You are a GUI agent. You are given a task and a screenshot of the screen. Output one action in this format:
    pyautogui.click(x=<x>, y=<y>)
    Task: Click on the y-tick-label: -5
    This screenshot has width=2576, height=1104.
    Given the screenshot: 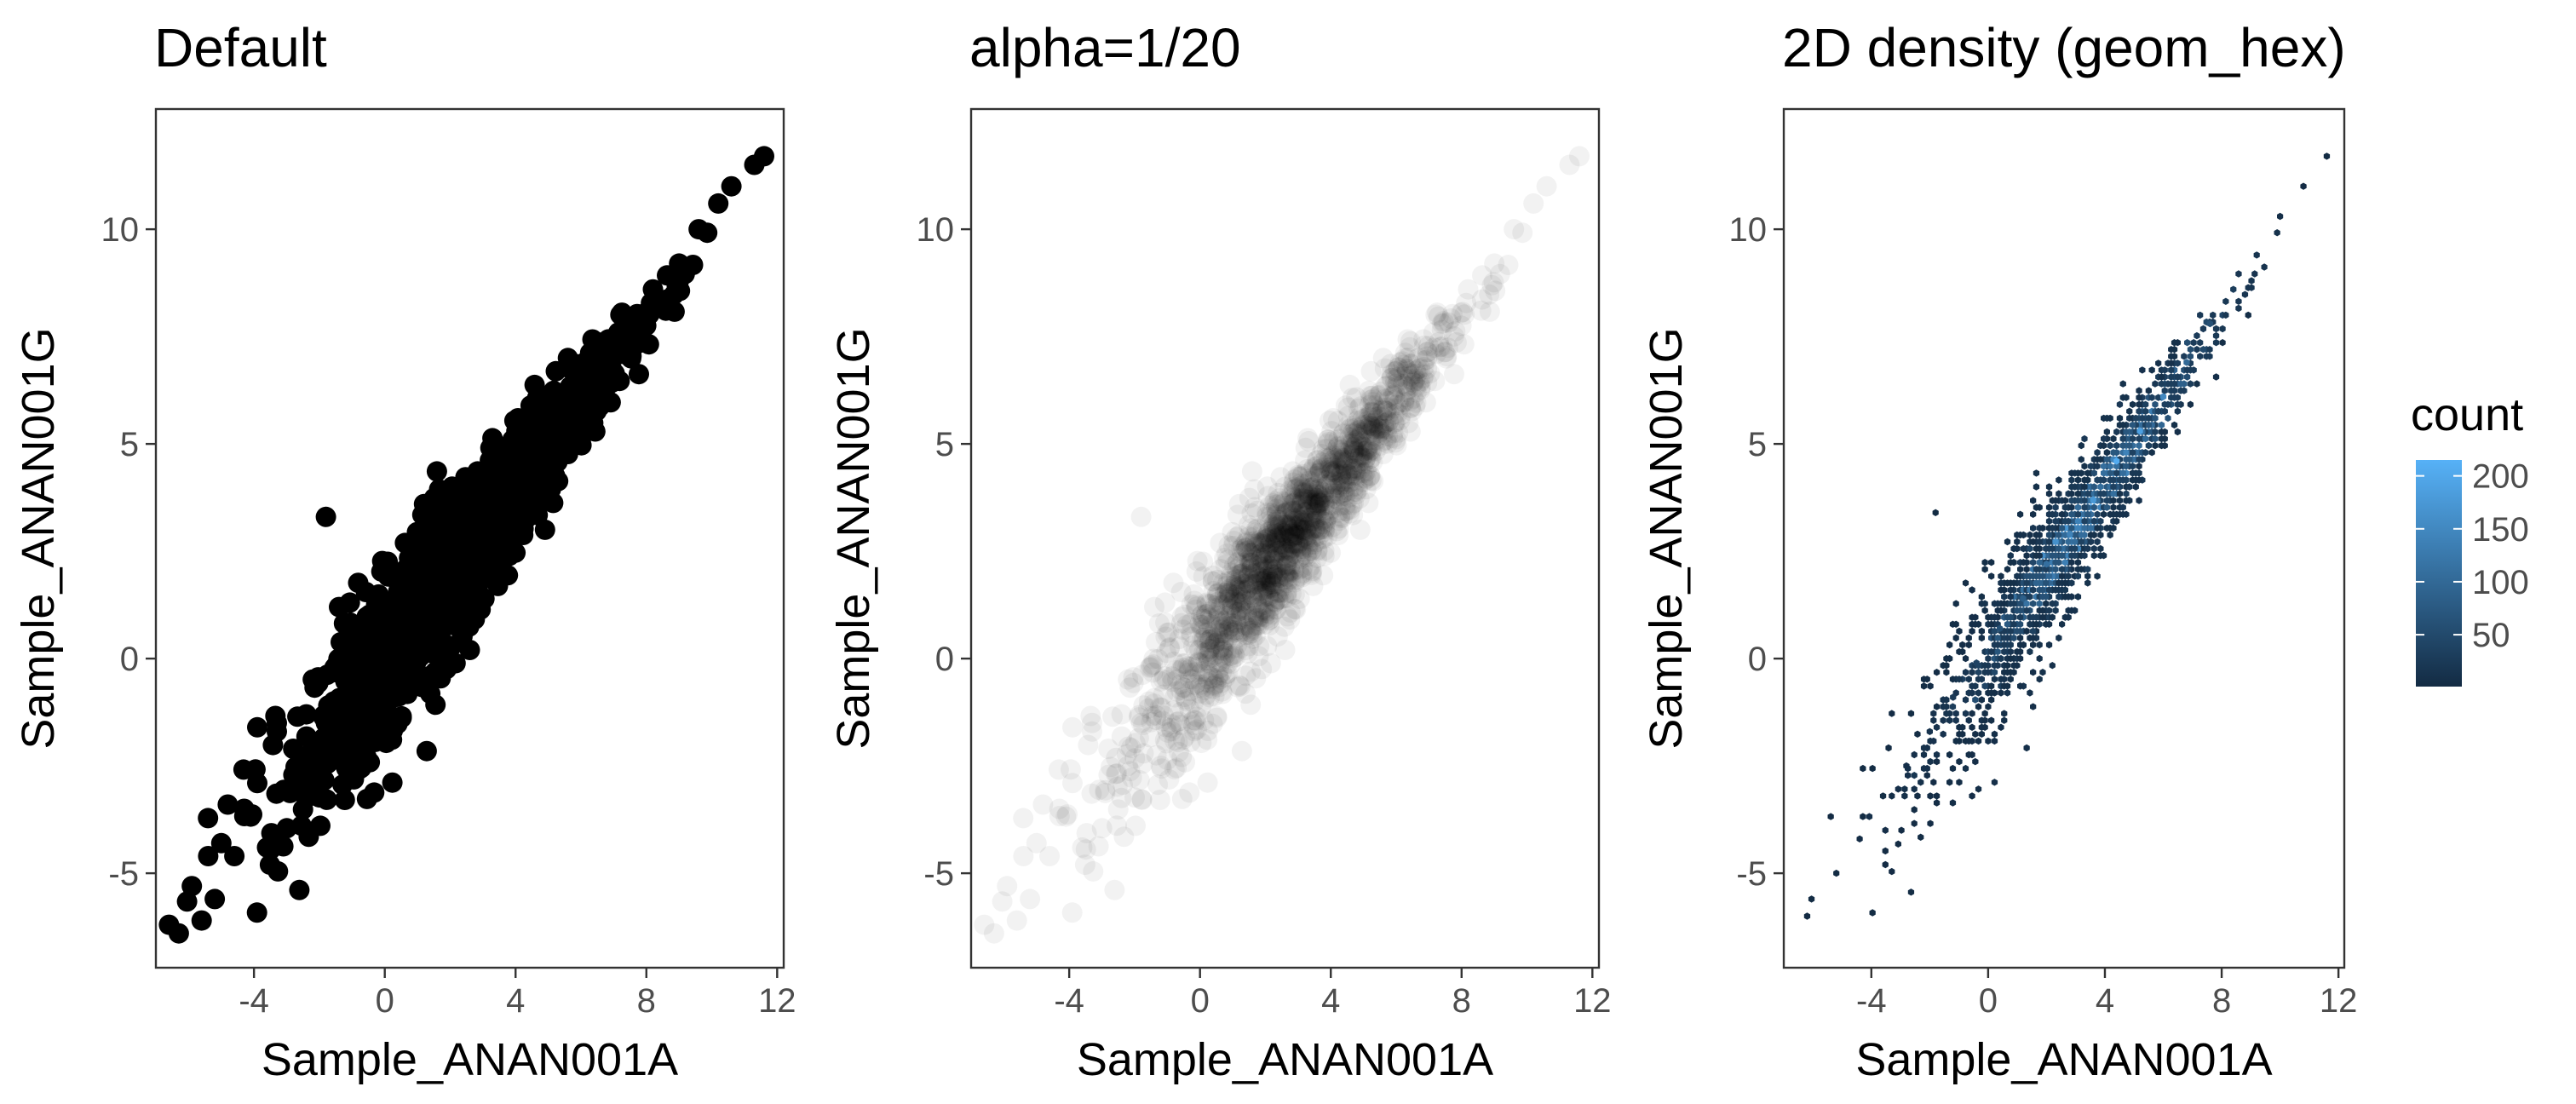 What is the action you would take?
    pyautogui.click(x=1751, y=874)
    